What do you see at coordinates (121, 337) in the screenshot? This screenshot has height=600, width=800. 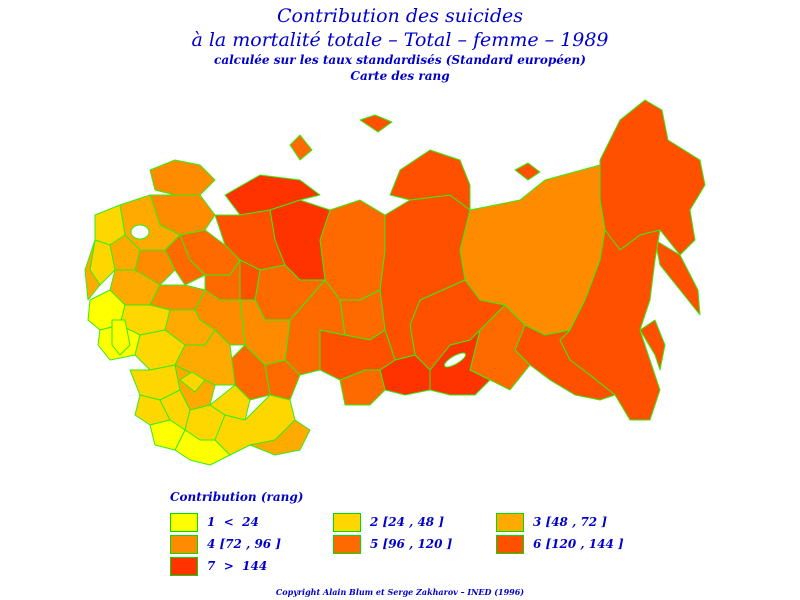 I see `region-west-border` at bounding box center [121, 337].